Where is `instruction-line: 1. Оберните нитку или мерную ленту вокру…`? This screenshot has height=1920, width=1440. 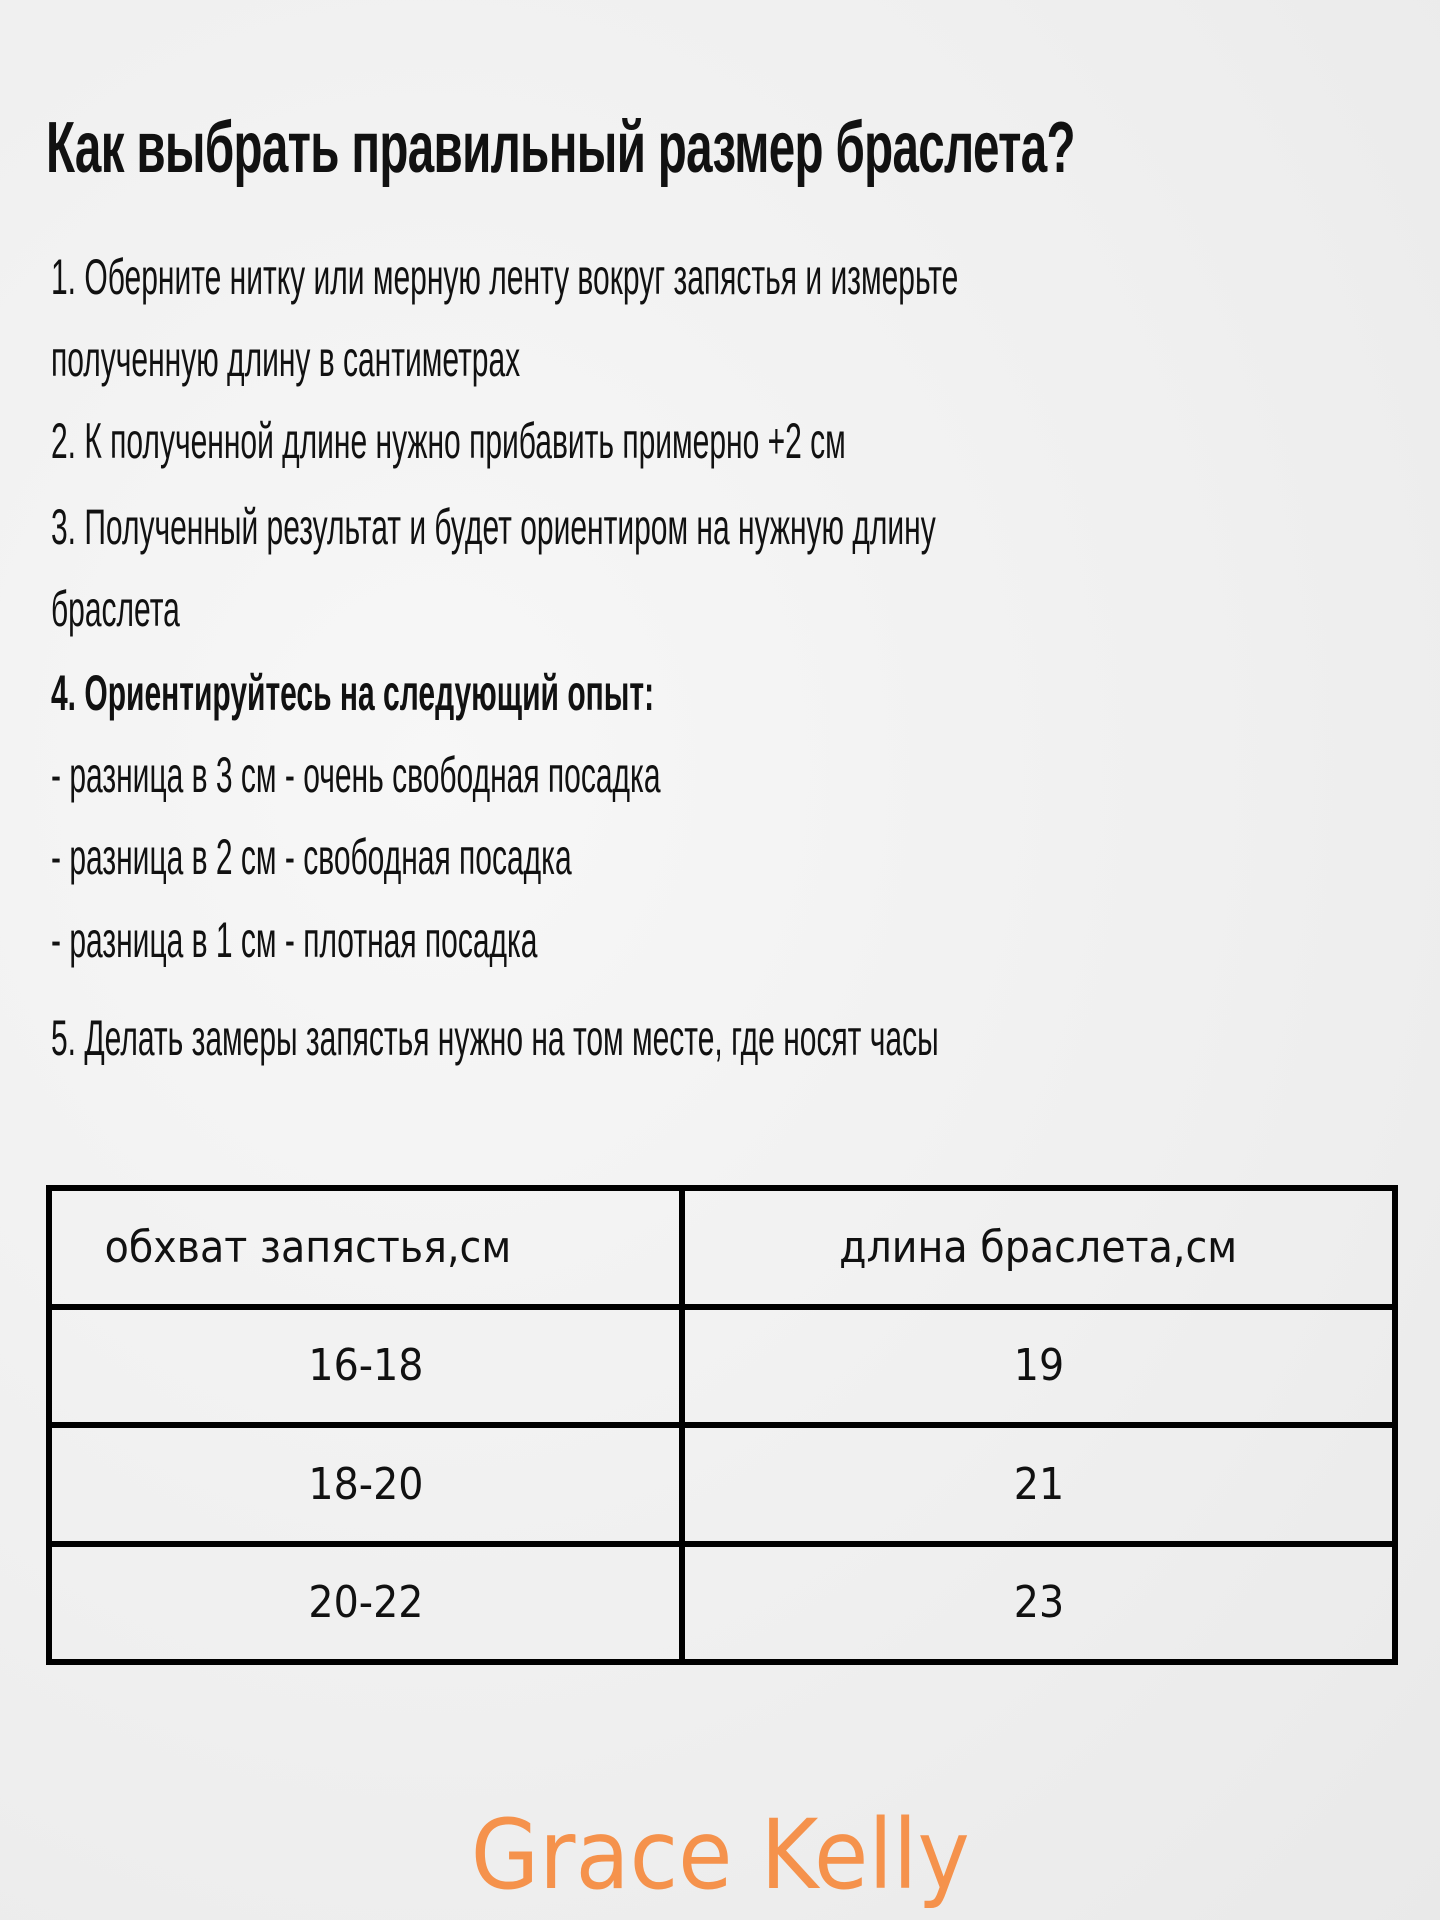
instruction-line: 1. Оберните нитку или мерную ленту вокру… is located at coordinates (505, 277).